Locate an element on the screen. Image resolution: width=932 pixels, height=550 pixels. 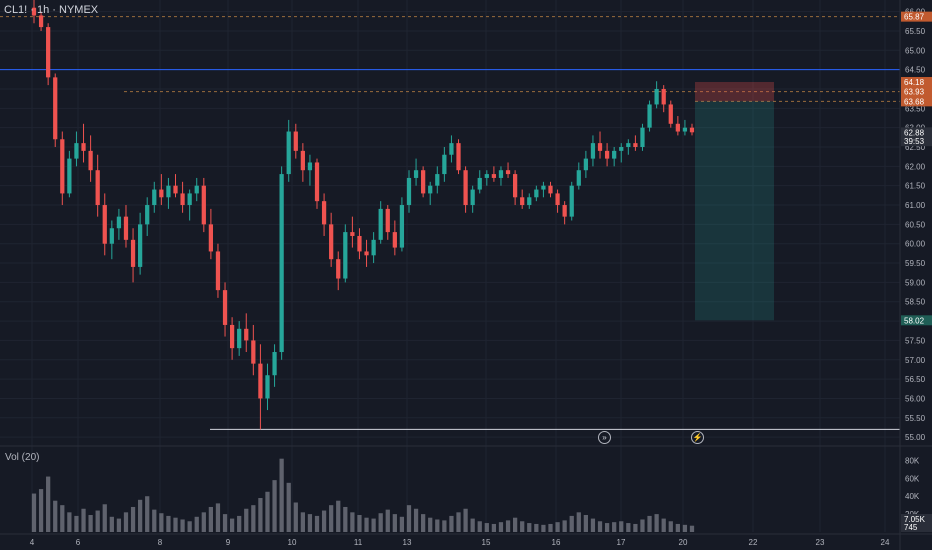
x-tick-label: 24 is located at coordinates (885, 542).